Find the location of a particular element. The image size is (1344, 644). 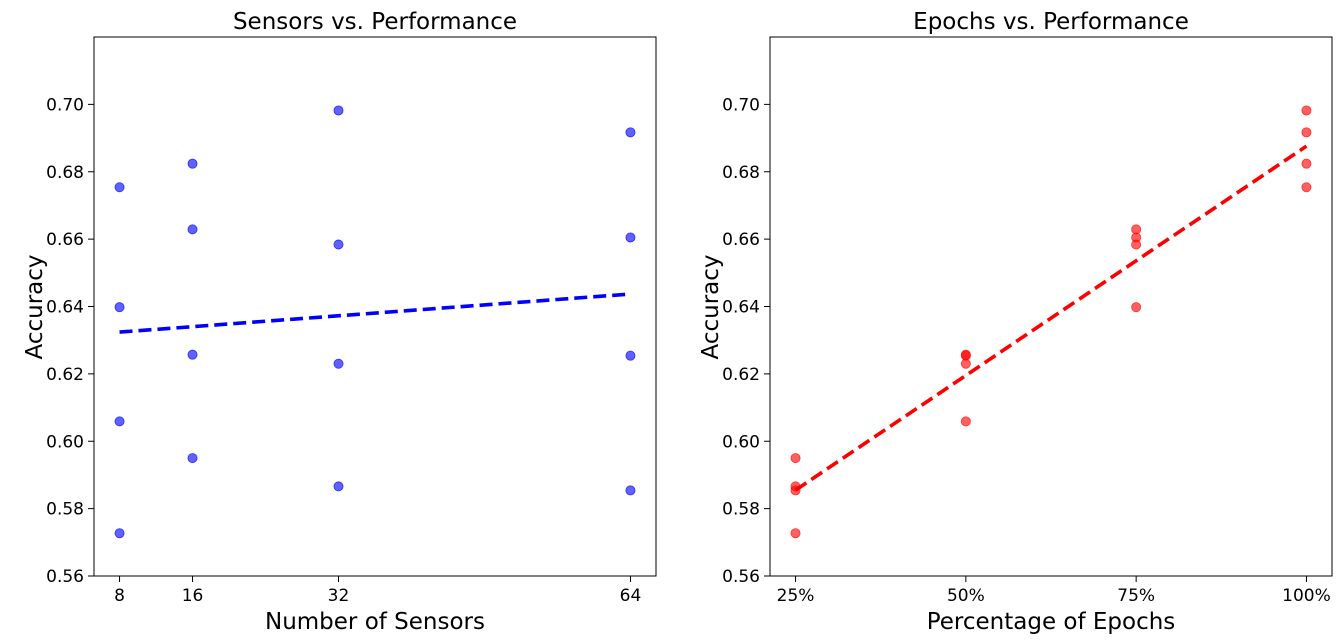

x-tick-label: 64 is located at coordinates (631, 596).